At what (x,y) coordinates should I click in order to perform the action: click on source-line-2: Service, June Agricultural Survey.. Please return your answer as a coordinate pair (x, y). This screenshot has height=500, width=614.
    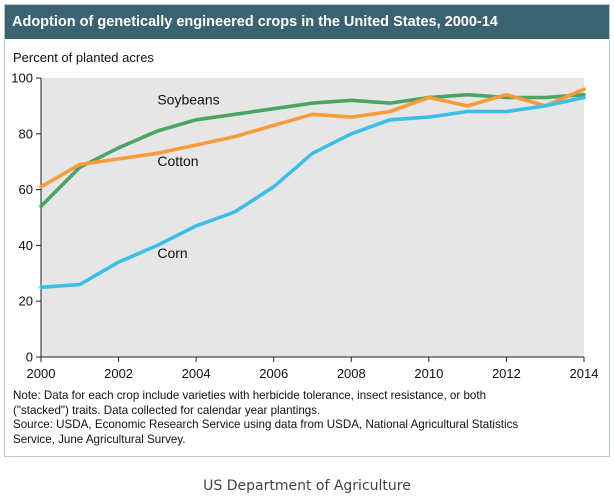
    Looking at the image, I should click on (99, 439).